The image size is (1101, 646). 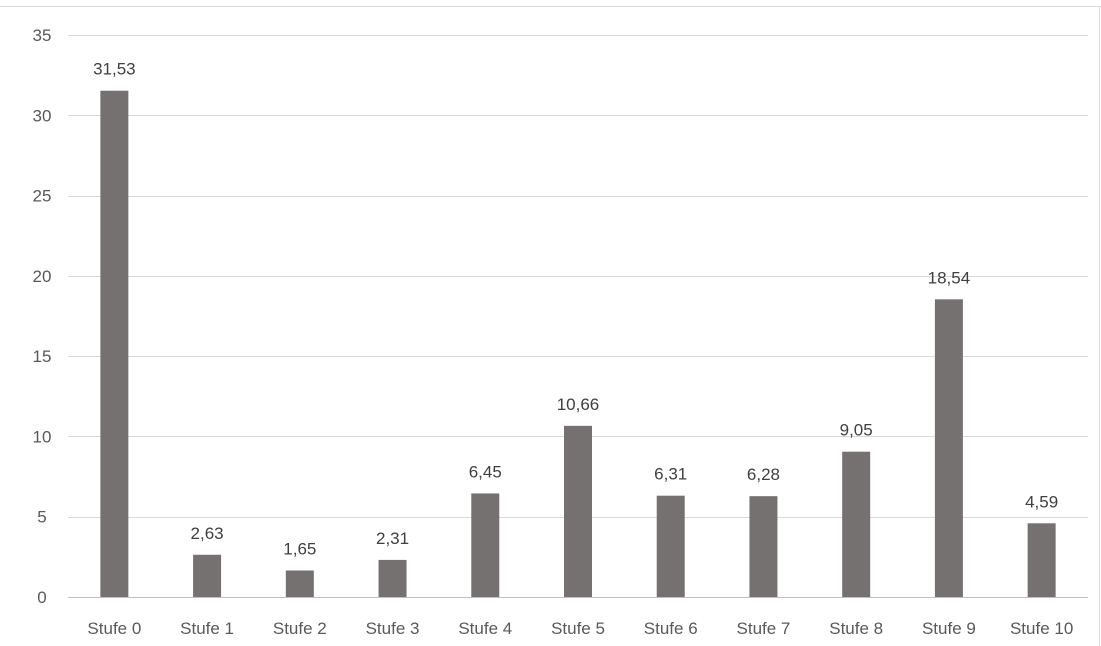 What do you see at coordinates (42, 35) in the screenshot?
I see `y-tick-label: 35` at bounding box center [42, 35].